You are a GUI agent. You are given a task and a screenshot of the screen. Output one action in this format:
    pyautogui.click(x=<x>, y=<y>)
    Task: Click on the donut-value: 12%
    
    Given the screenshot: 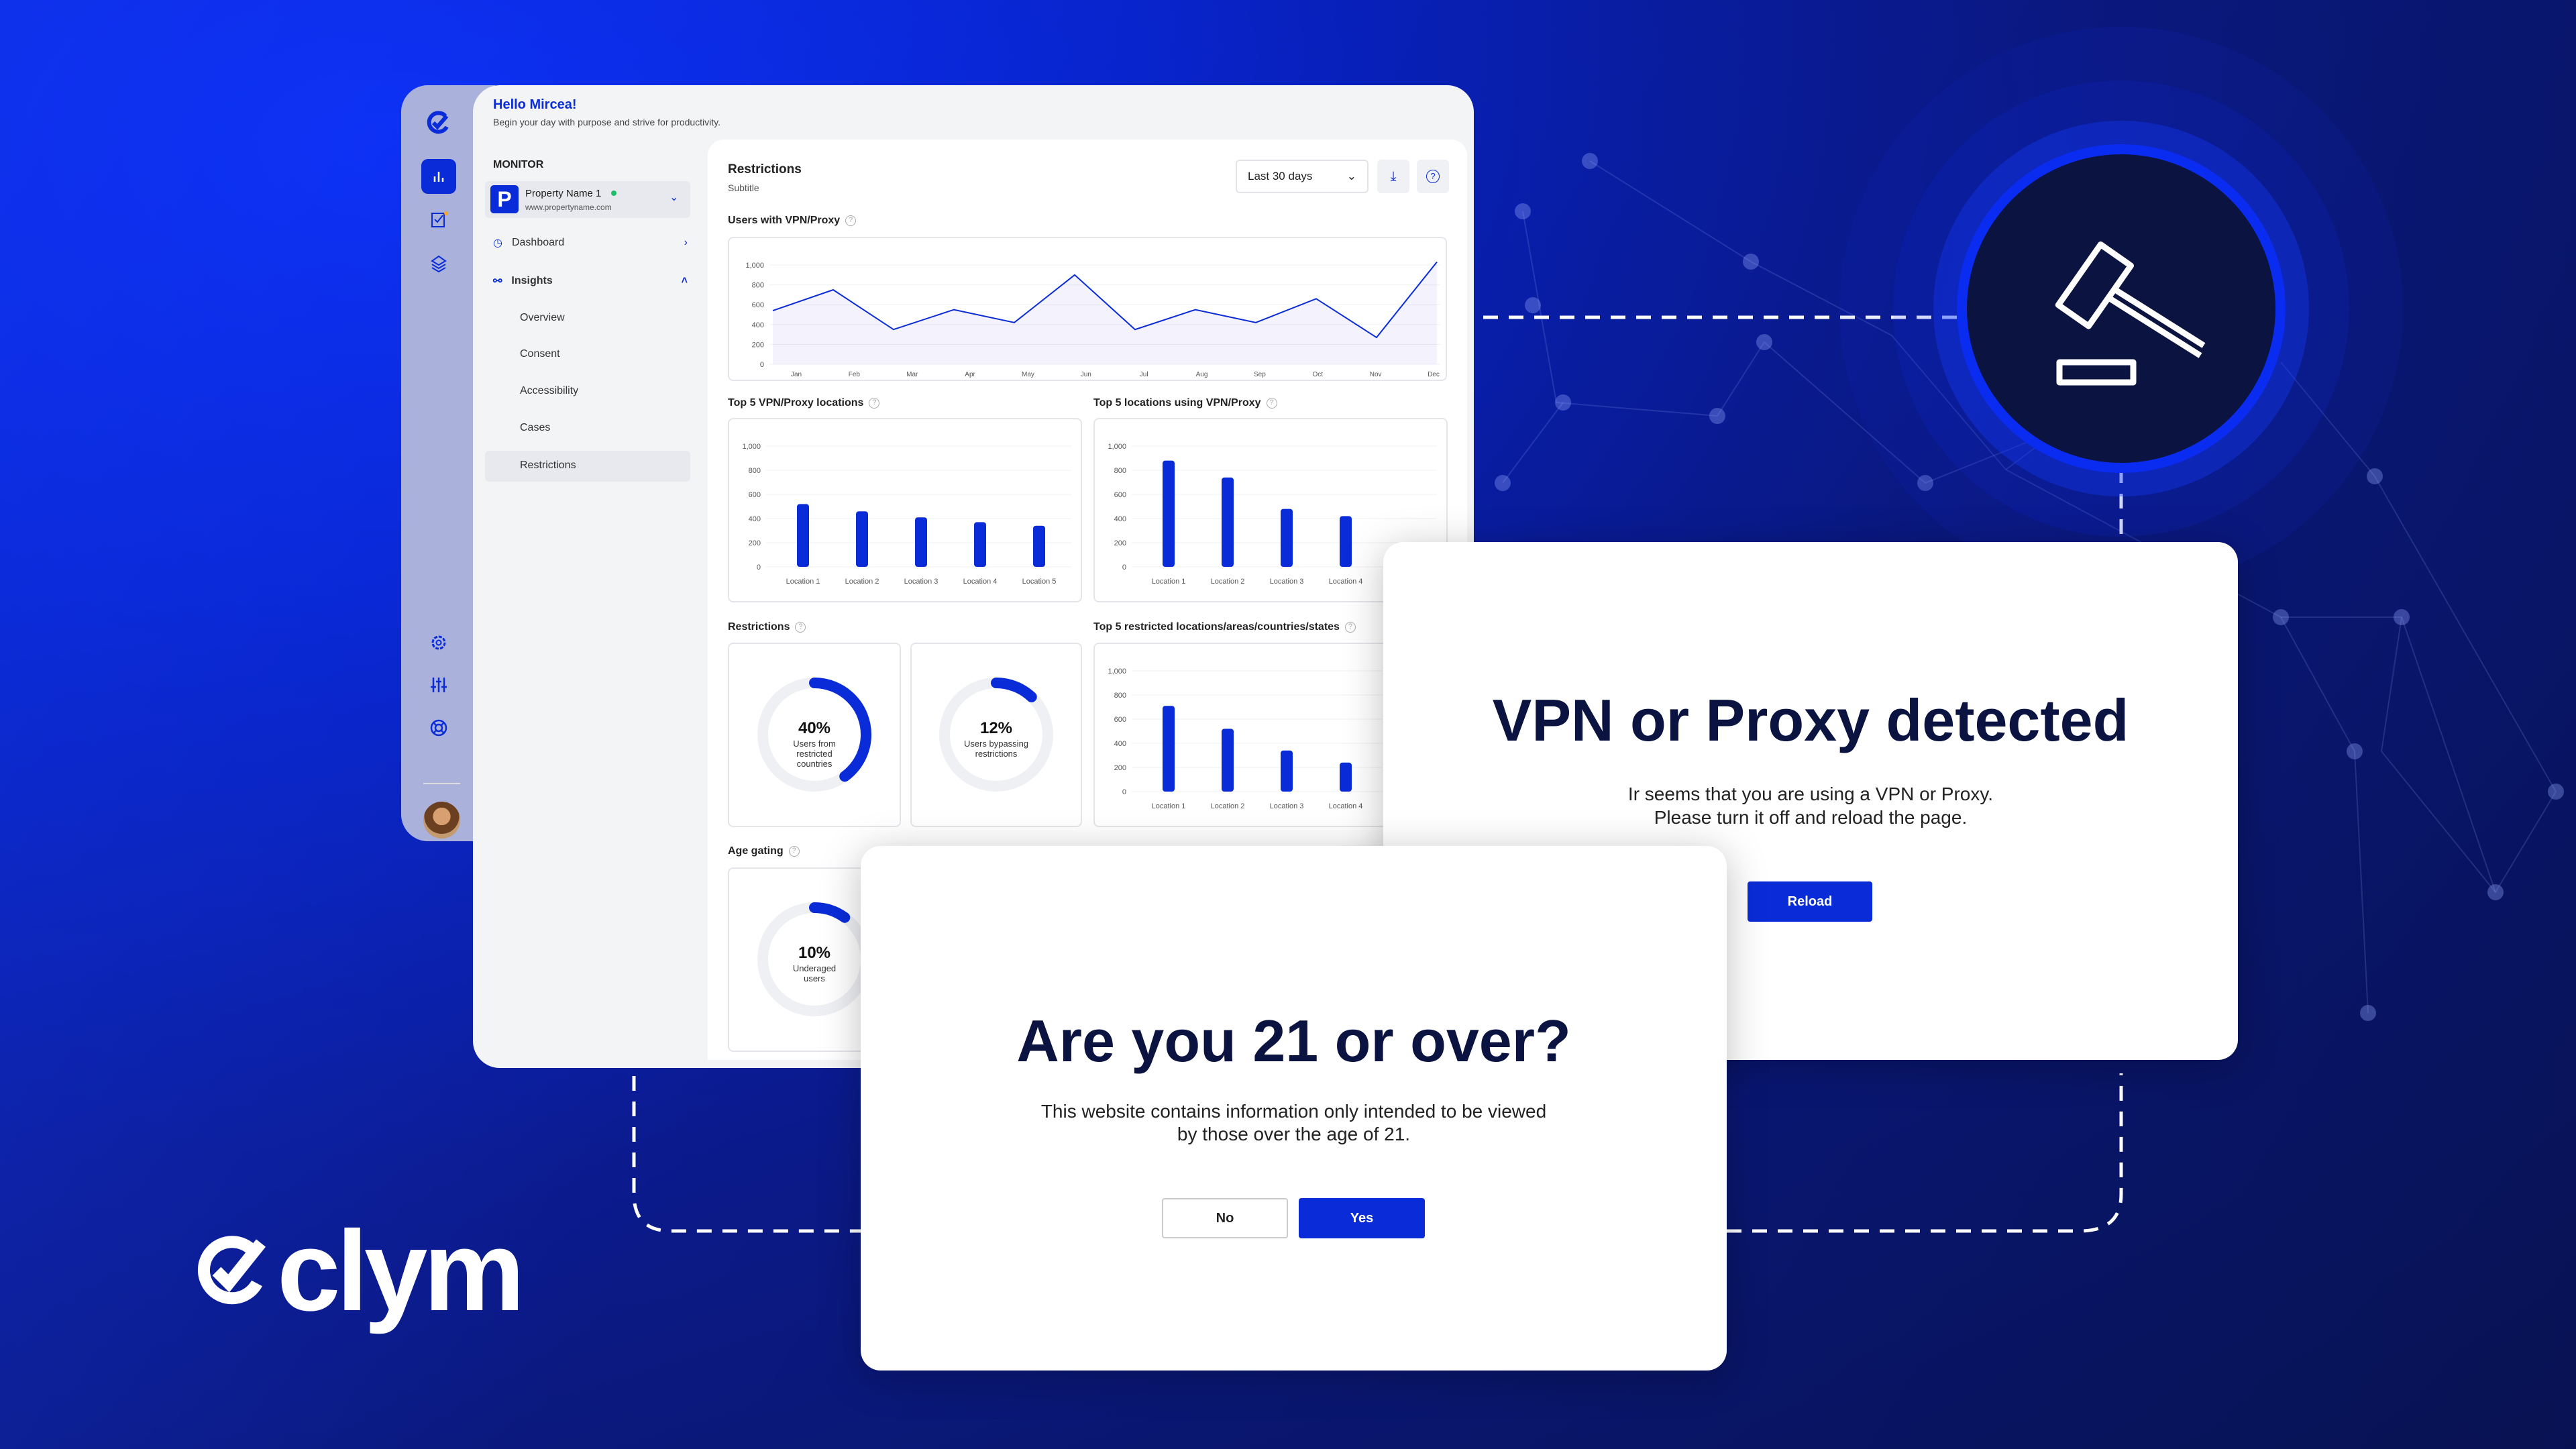 What is the action you would take?
    pyautogui.click(x=996, y=728)
    